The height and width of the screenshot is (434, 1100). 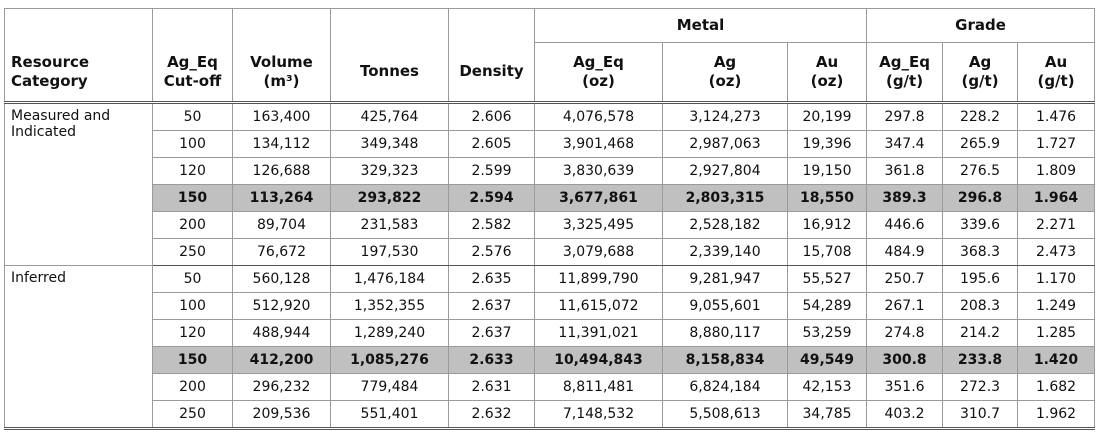 What do you see at coordinates (980, 225) in the screenshot?
I see `data-cell: 339.6` at bounding box center [980, 225].